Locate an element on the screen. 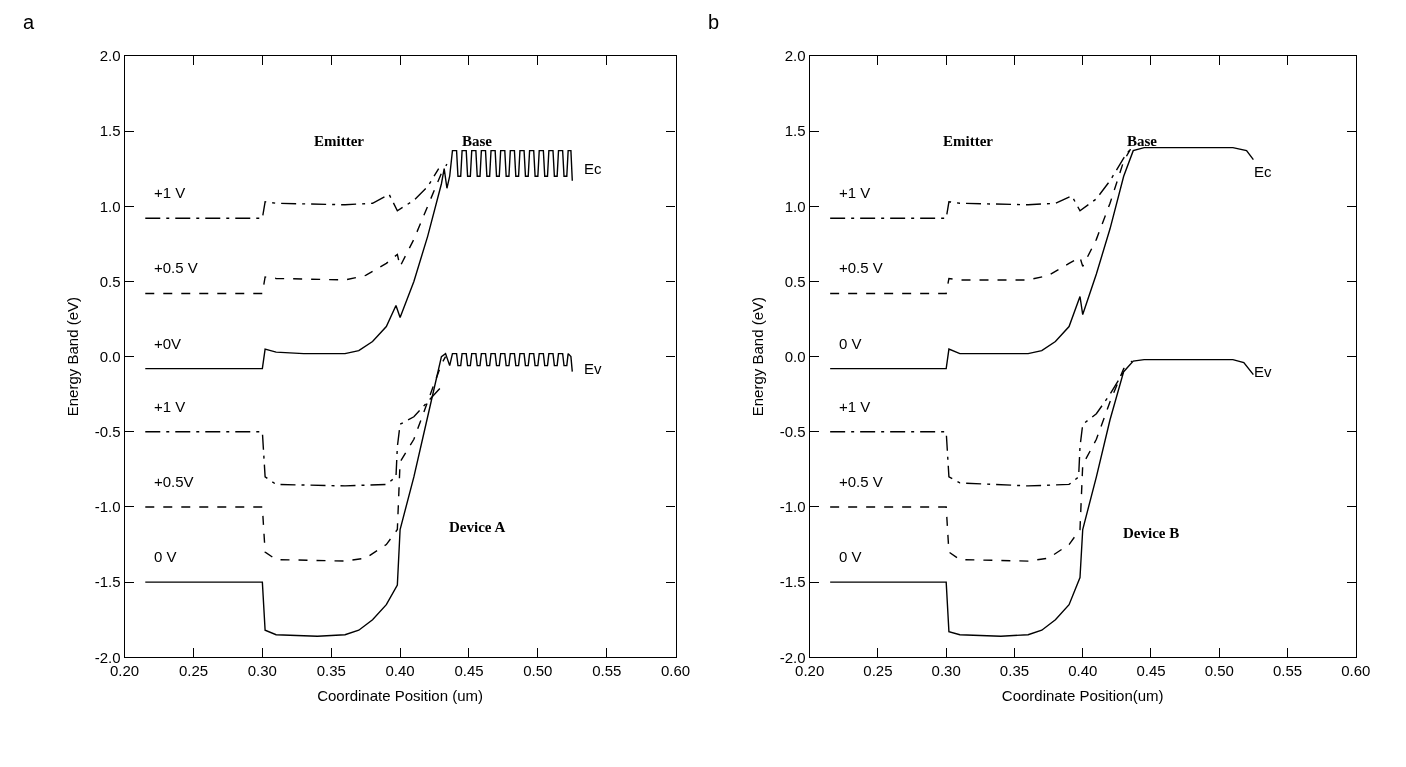 Image resolution: width=1406 pixels, height=767 pixels. series-label: +0V is located at coordinates (168, 343).